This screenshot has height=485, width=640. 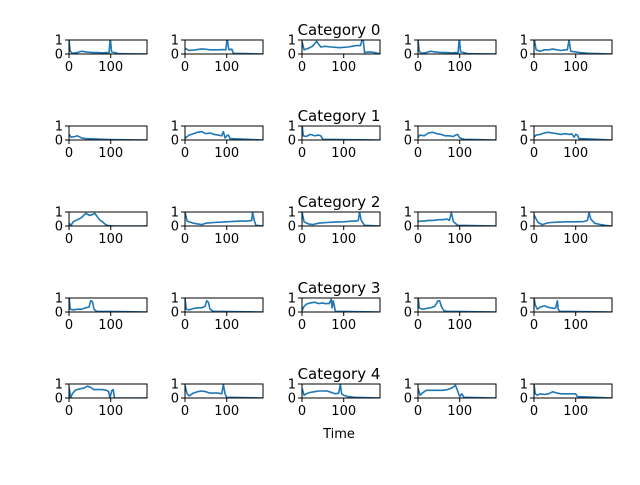 What do you see at coordinates (339, 374) in the screenshot?
I see `category-title: Category 4` at bounding box center [339, 374].